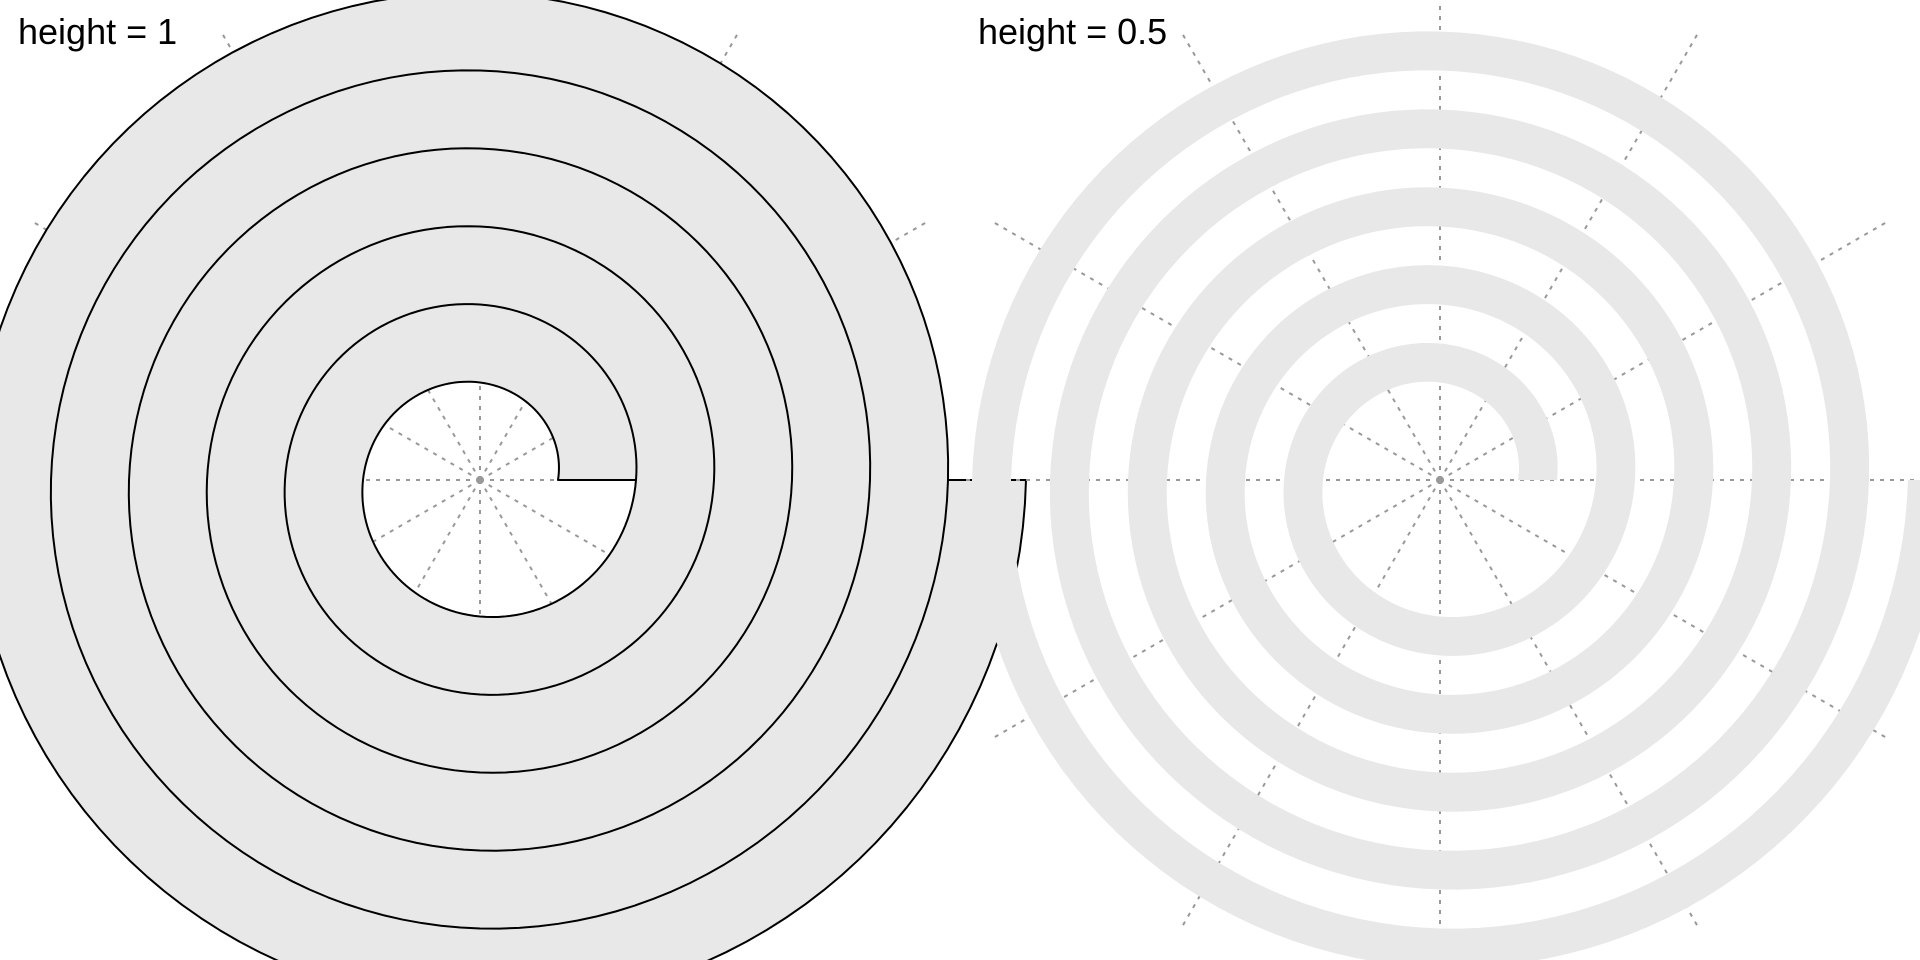 The width and height of the screenshot is (1920, 960). Describe the element at coordinates (1072, 31) in the screenshot. I see `panel-label: height = 0.5` at that location.